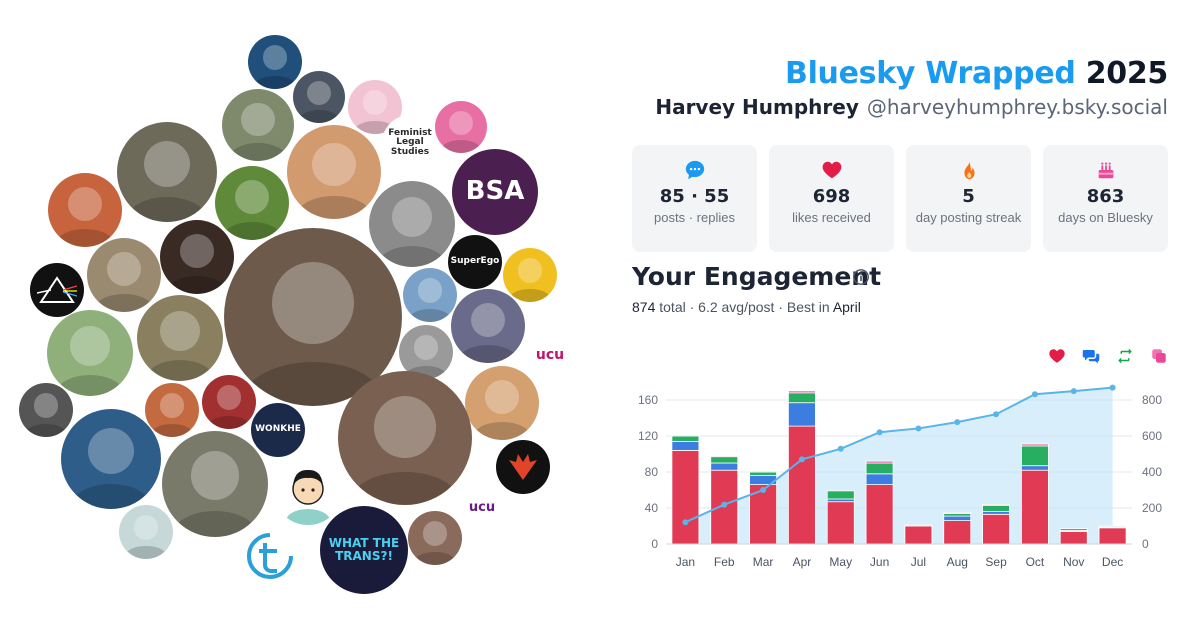 Image resolution: width=1200 pixels, height=630 pixels. I want to click on year-label: 2025, so click(1127, 73).